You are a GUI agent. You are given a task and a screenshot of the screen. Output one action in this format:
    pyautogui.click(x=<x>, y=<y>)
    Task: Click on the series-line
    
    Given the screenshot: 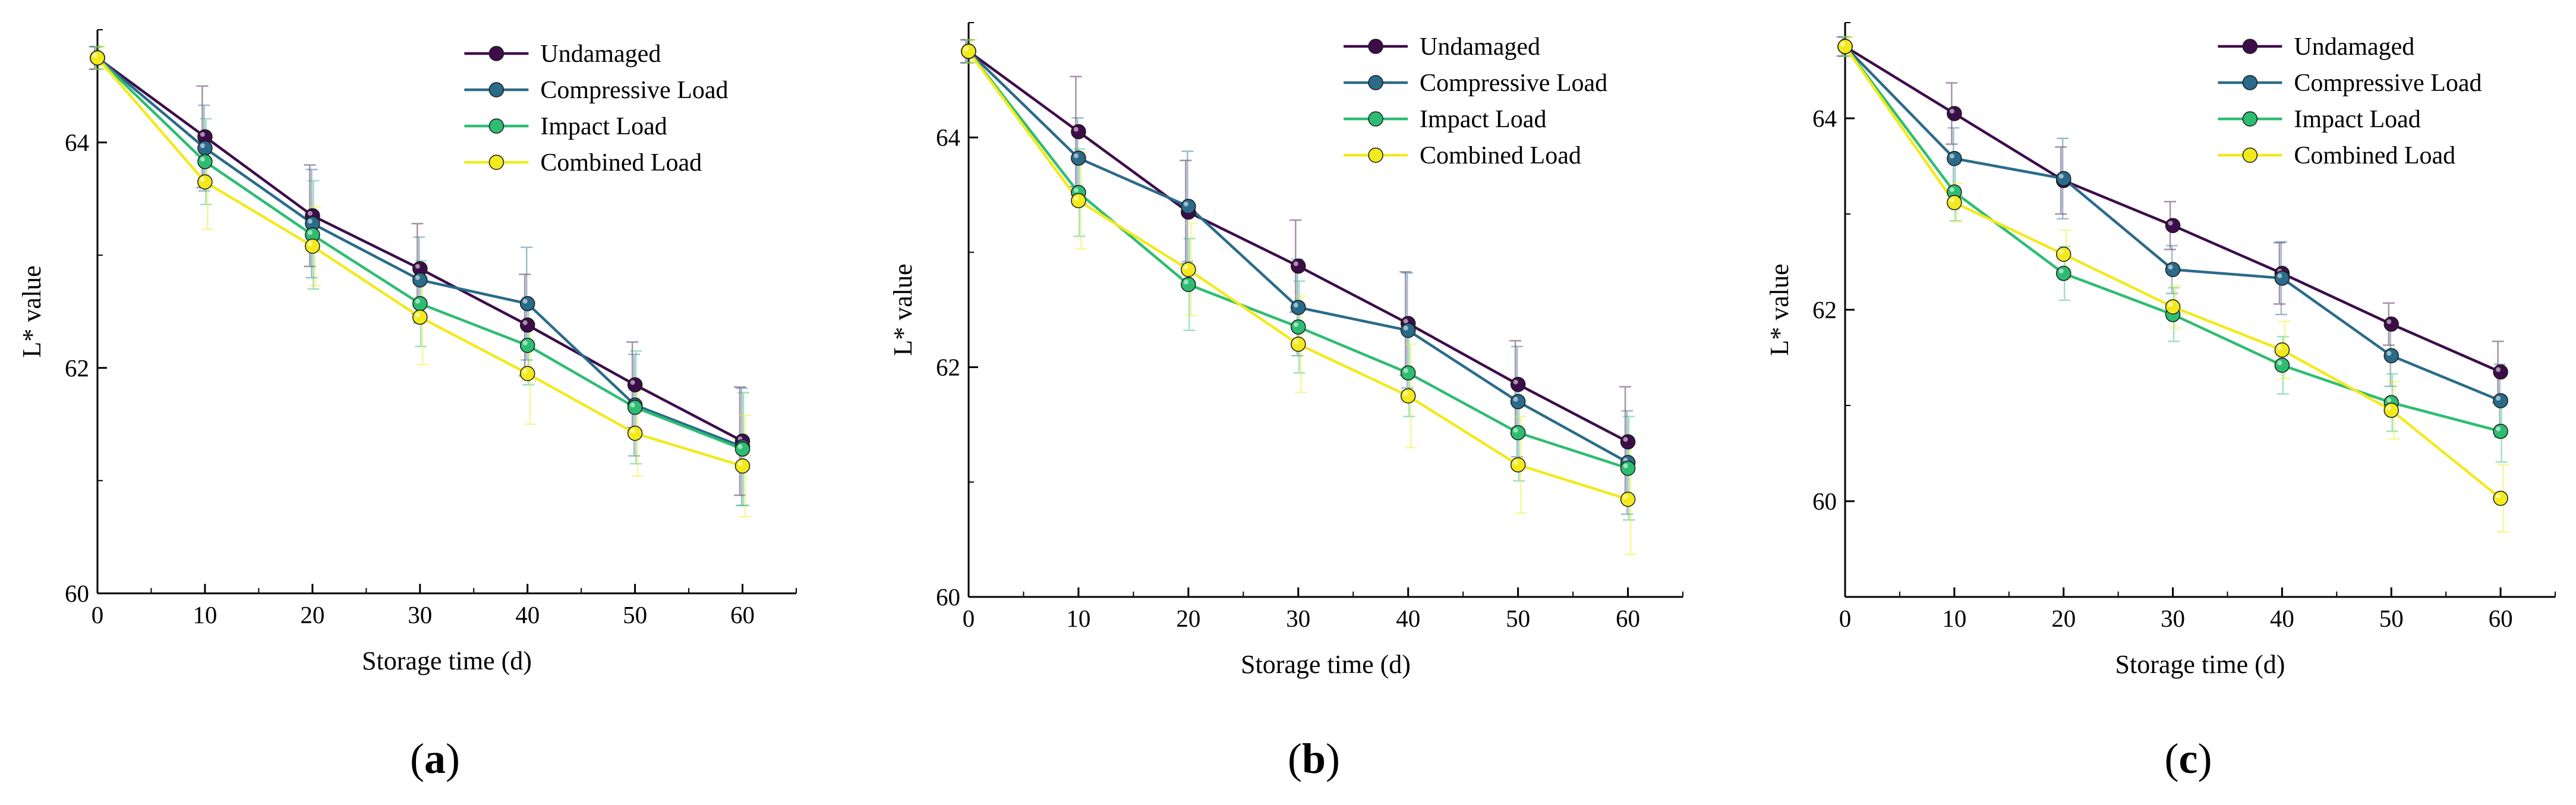 What is the action you would take?
    pyautogui.click(x=2173, y=239)
    